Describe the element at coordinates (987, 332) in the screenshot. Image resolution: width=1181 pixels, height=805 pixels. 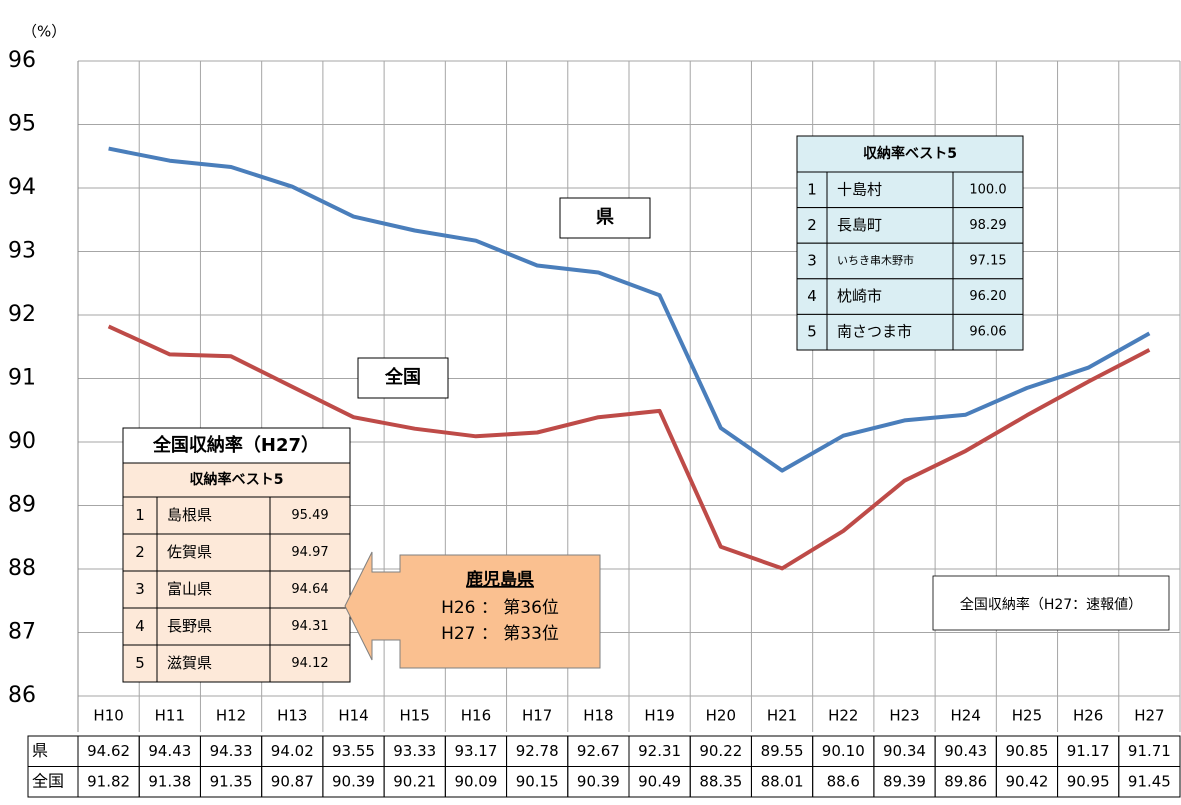
I see `best5-text: 96.06` at that location.